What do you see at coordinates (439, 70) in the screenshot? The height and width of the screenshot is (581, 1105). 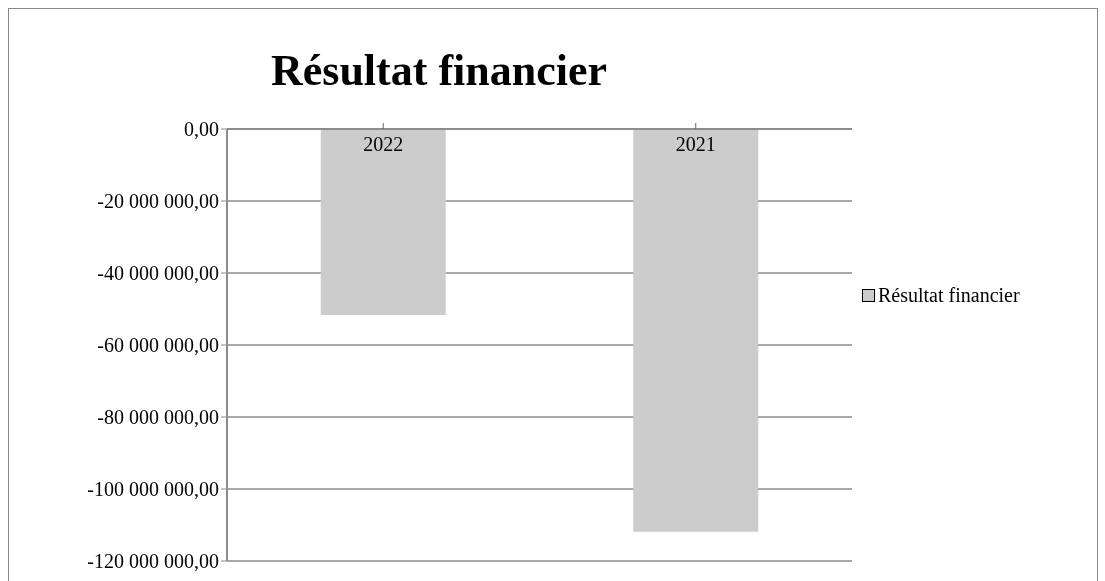 I see `chart-title: Résultat financier` at bounding box center [439, 70].